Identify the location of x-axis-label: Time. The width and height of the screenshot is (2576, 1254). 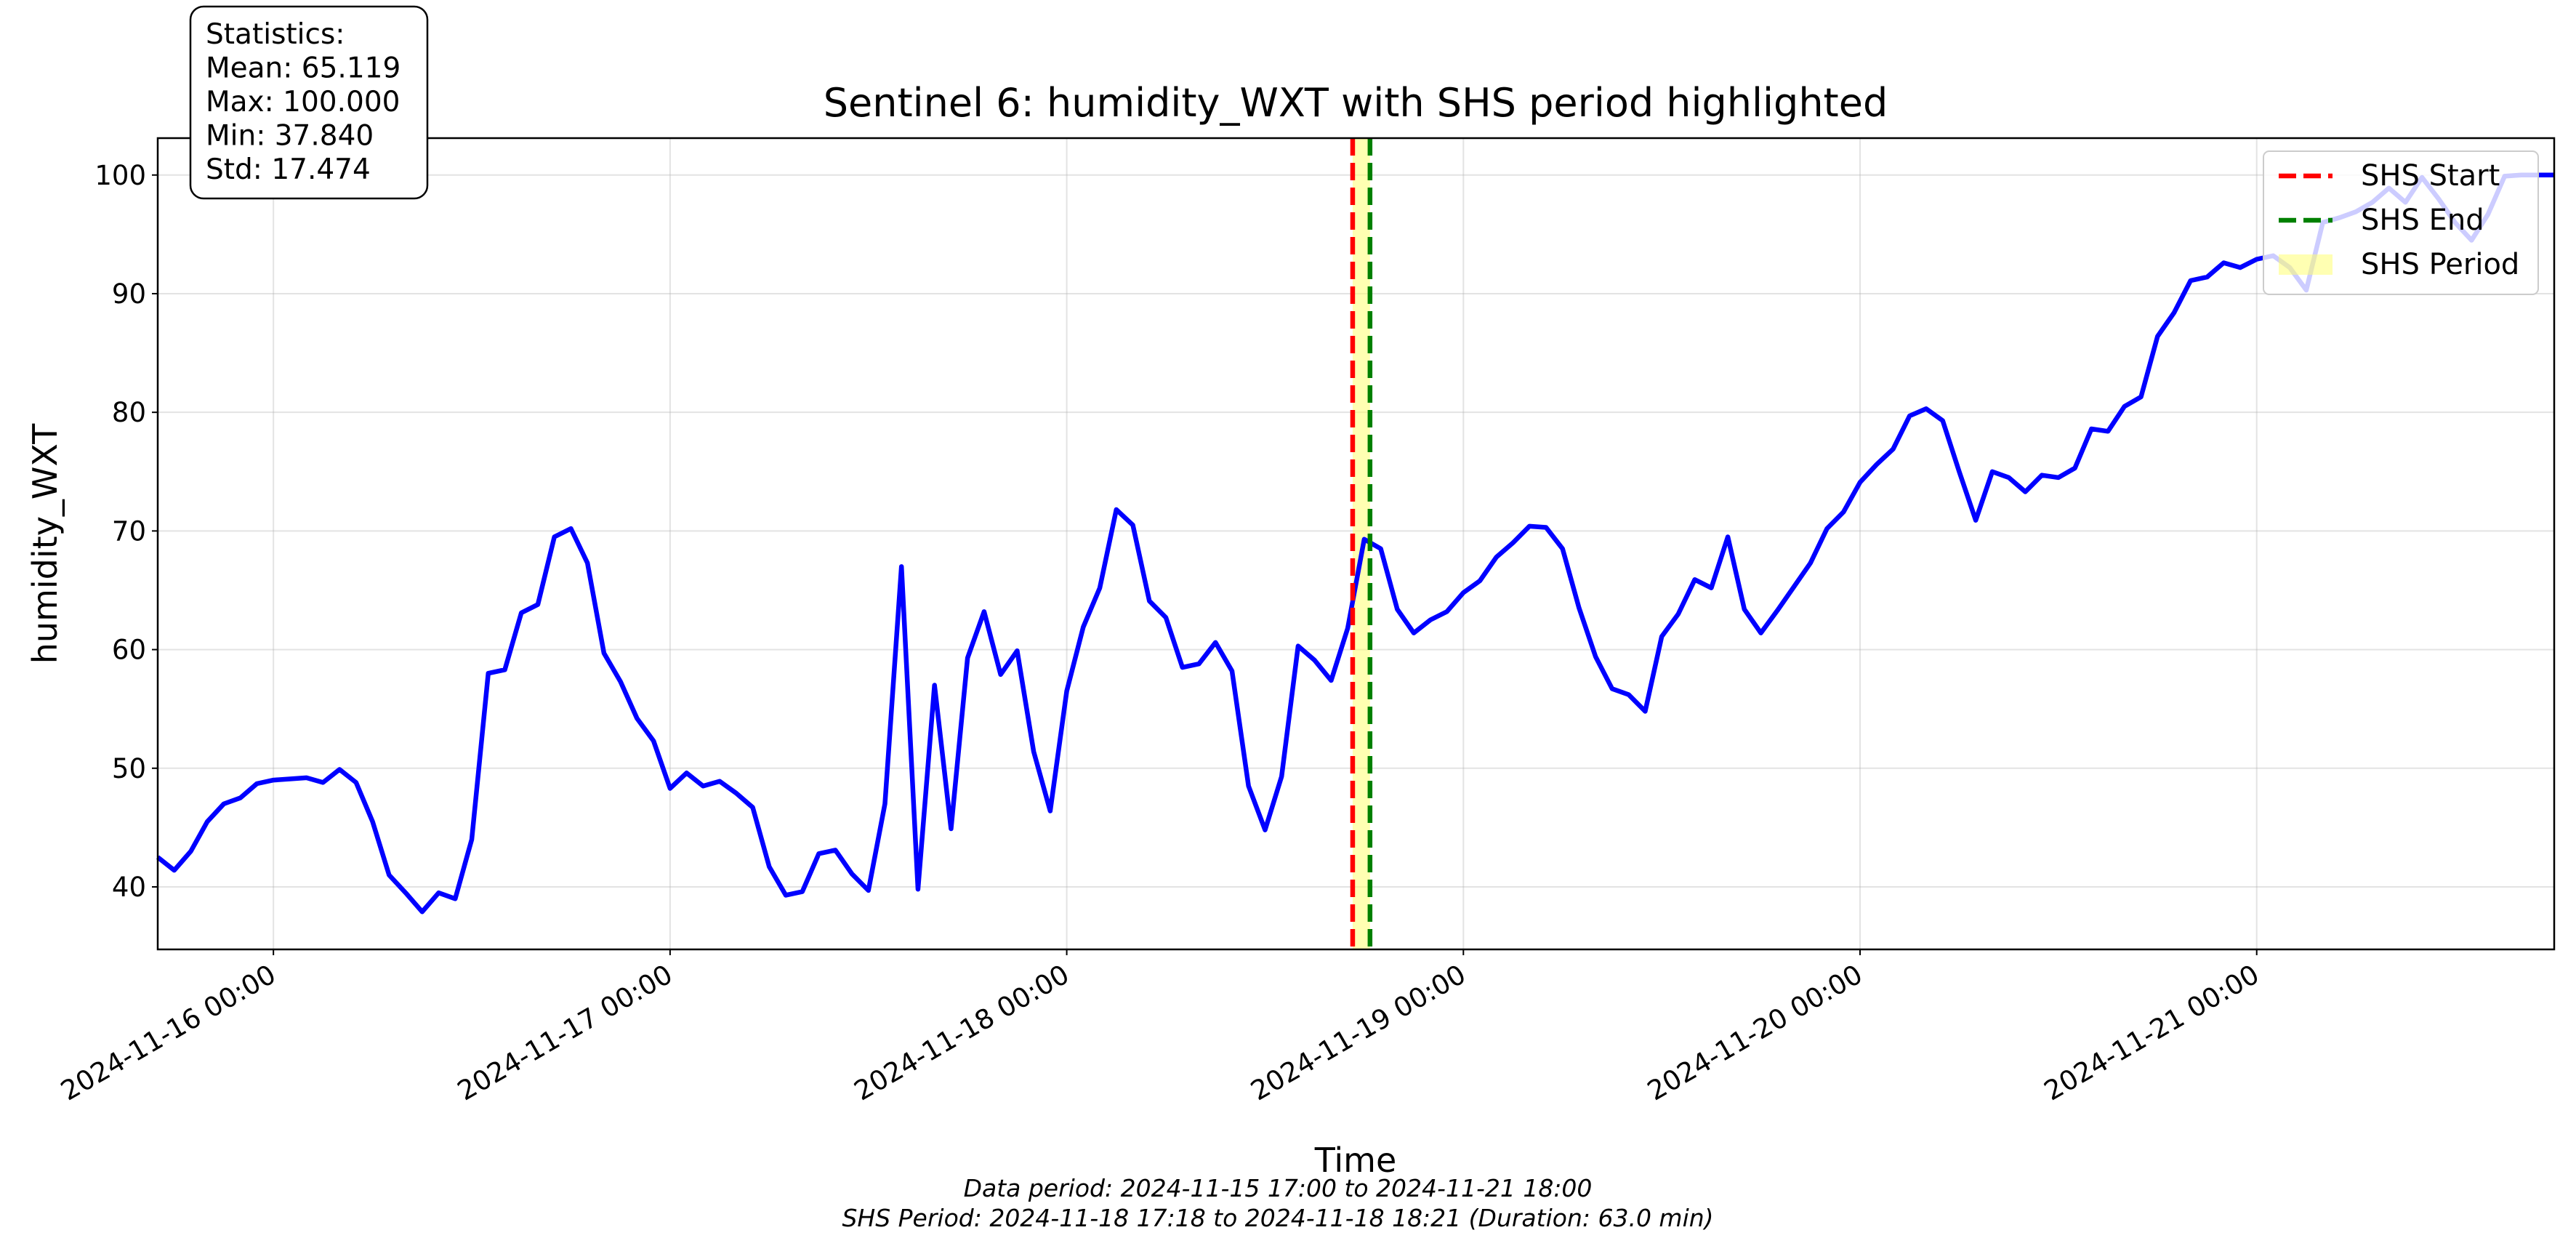
(1355, 1160).